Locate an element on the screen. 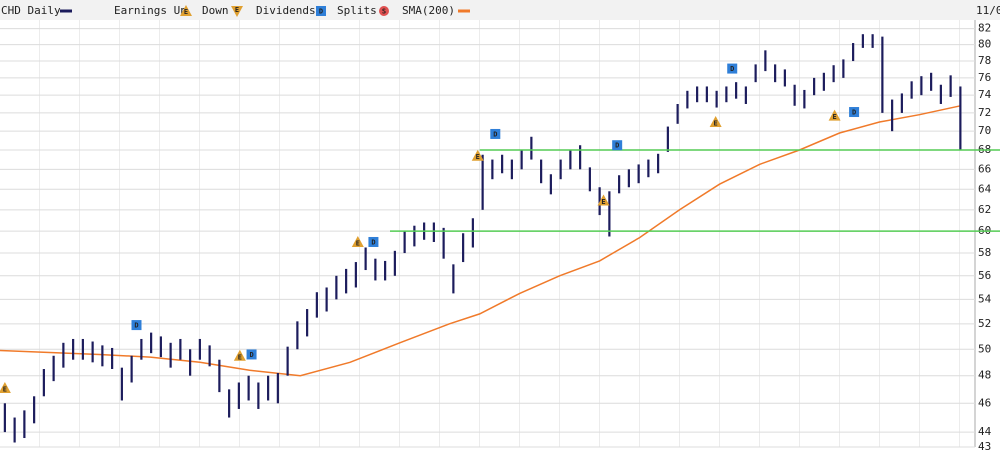 The image size is (1000, 454). header-bar is located at coordinates (500, 10).